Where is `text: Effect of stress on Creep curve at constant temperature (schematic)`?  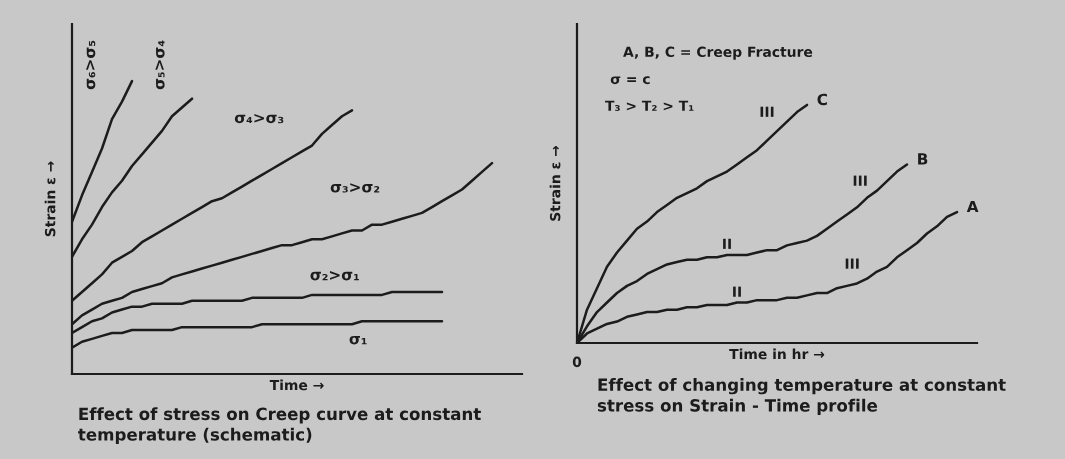
text: Effect of stress on Creep curve at constant temperature (schematic) is located at coordinates (279, 425).